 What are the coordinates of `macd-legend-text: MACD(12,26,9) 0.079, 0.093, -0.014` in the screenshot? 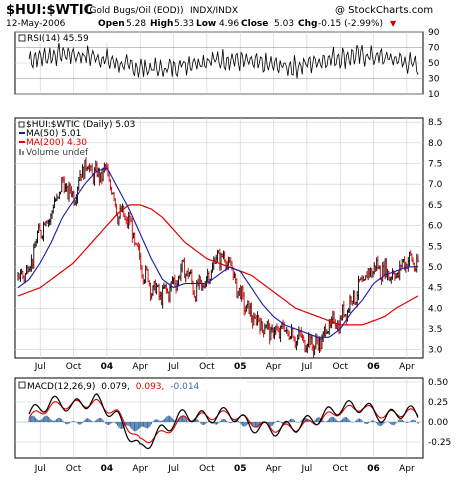 It's located at (113, 387).